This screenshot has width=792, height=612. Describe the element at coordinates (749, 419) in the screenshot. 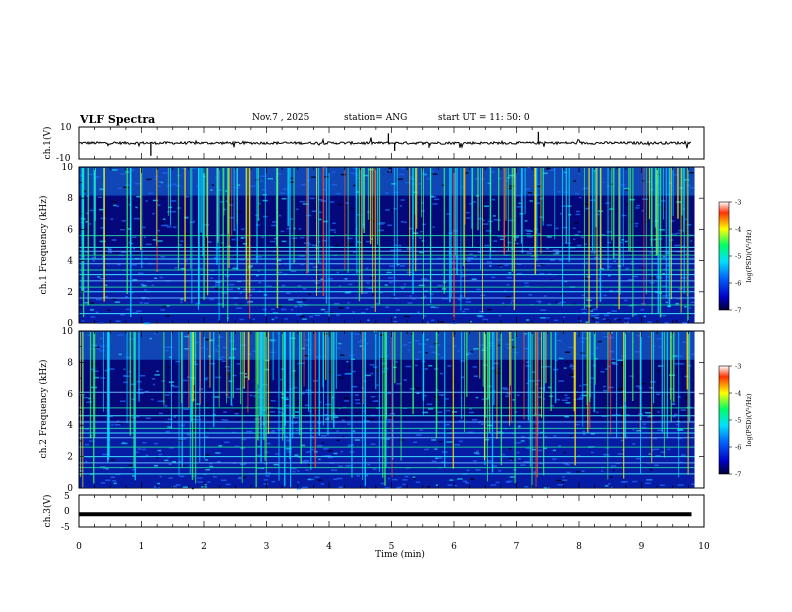

I see `ch2-colorbar-label: log(PSD)(V²/Hz)` at that location.